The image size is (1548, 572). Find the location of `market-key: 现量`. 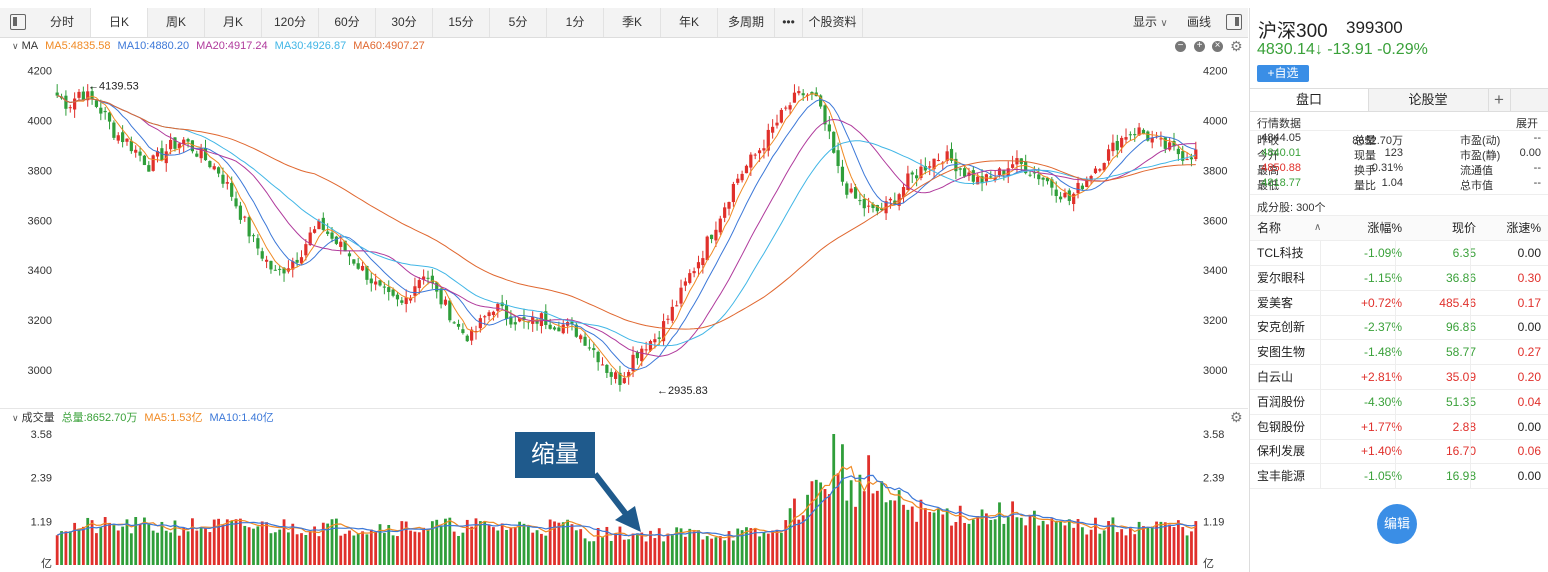

market-key: 现量 is located at coordinates (1365, 156).